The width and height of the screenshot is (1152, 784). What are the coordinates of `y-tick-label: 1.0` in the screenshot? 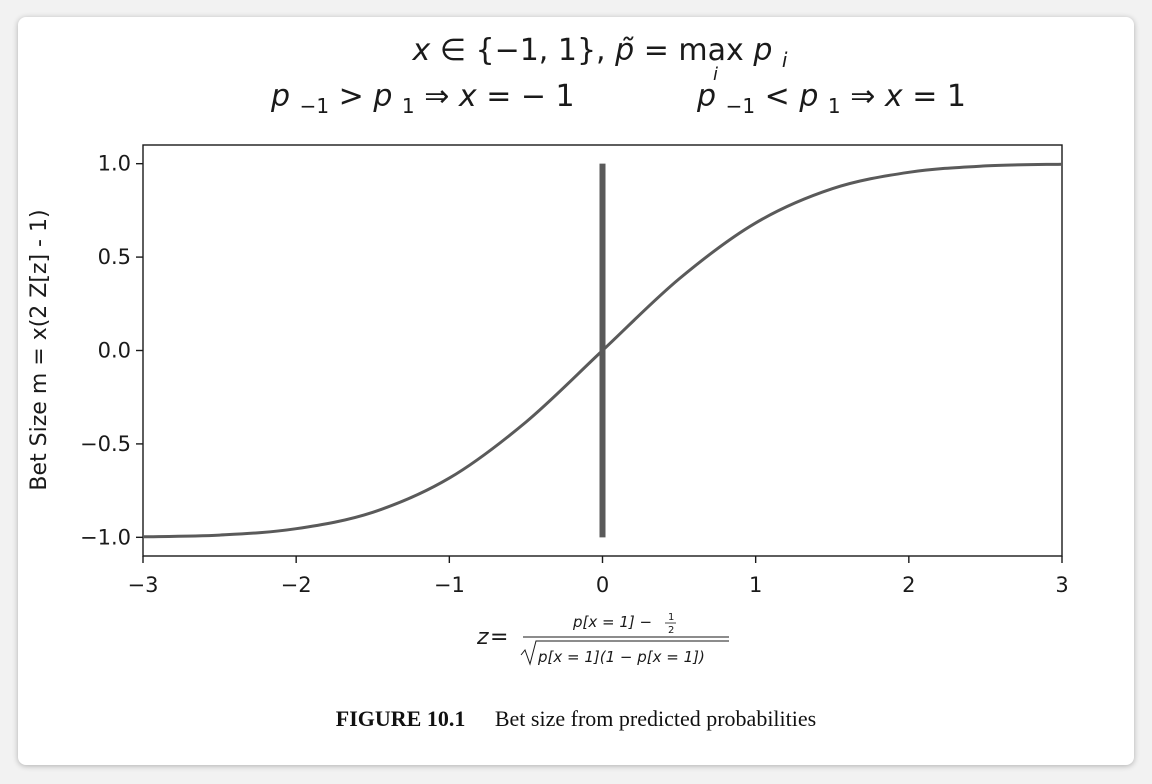 It's located at (114, 164).